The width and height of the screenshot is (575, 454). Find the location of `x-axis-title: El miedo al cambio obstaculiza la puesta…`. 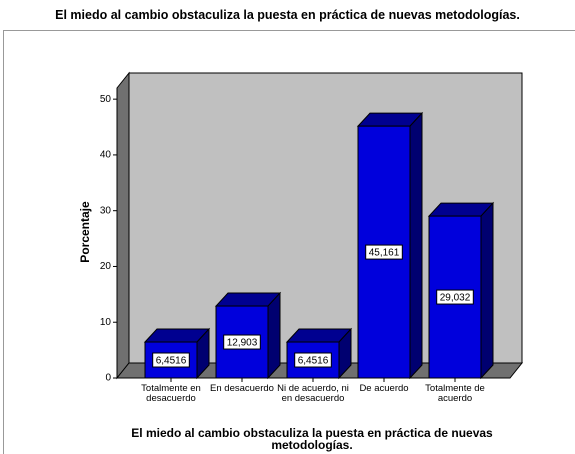

x-axis-title: El miedo al cambio obstaculiza la puesta… is located at coordinates (312, 439).